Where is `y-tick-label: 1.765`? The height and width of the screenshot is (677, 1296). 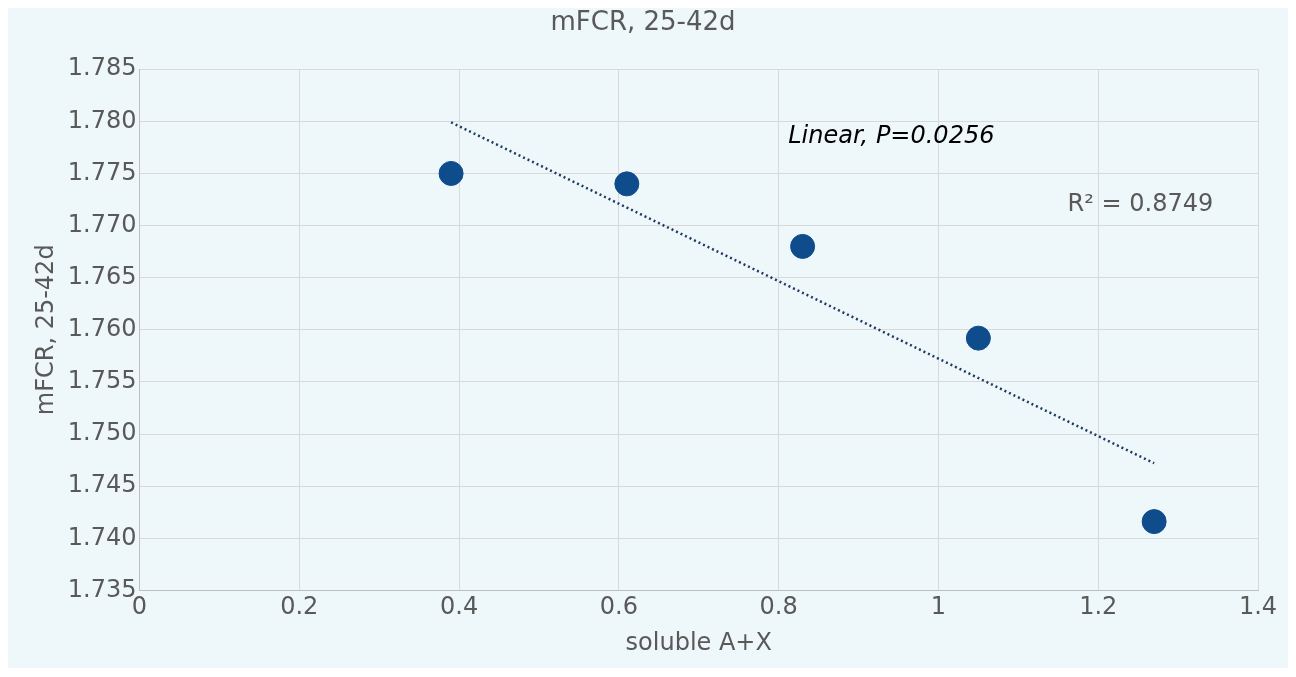
y-tick-label: 1.765 is located at coordinates (102, 275).